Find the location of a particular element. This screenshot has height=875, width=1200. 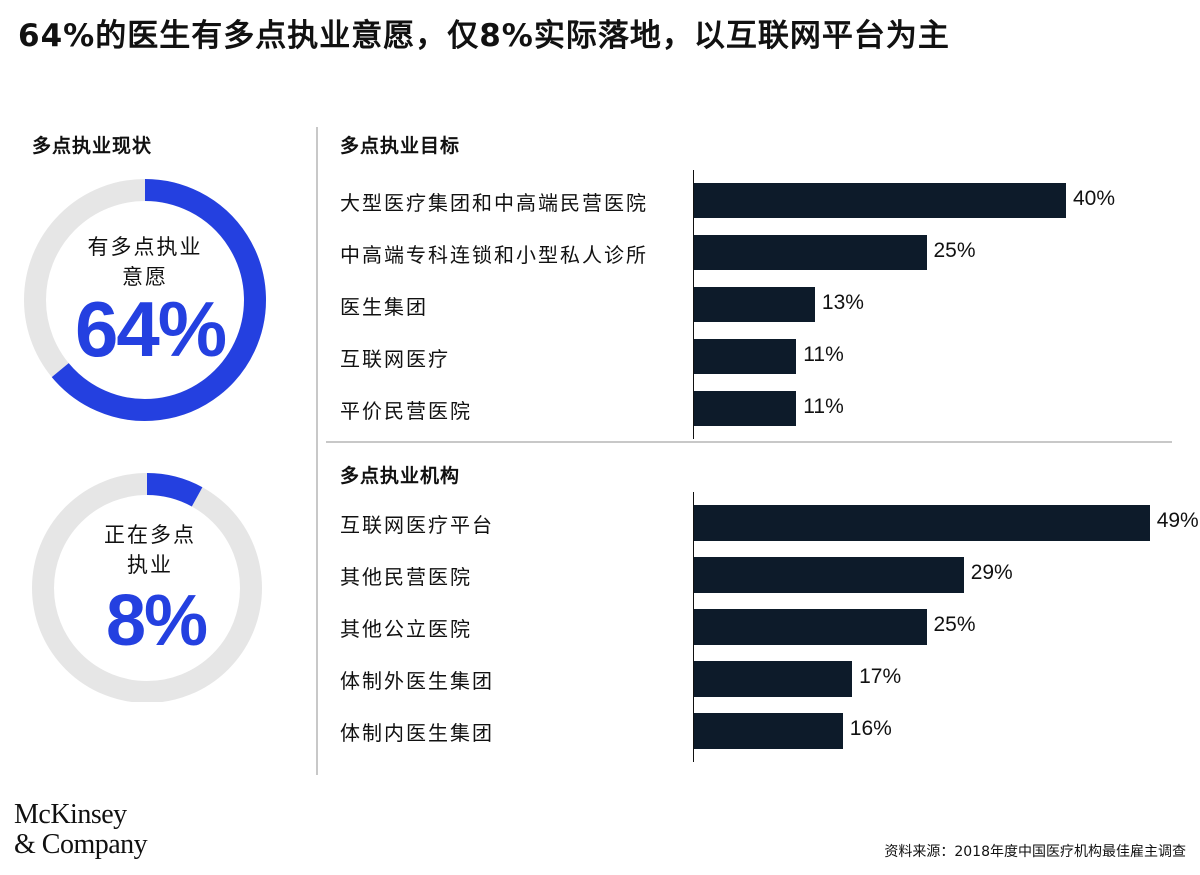

mckinsey-logo: McKinsey & Company is located at coordinates (81, 829).